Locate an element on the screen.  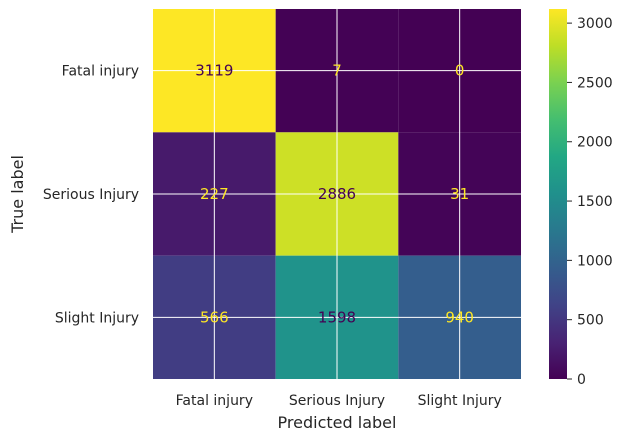
x-tick-label: Slight Injury is located at coordinates (460, 401).